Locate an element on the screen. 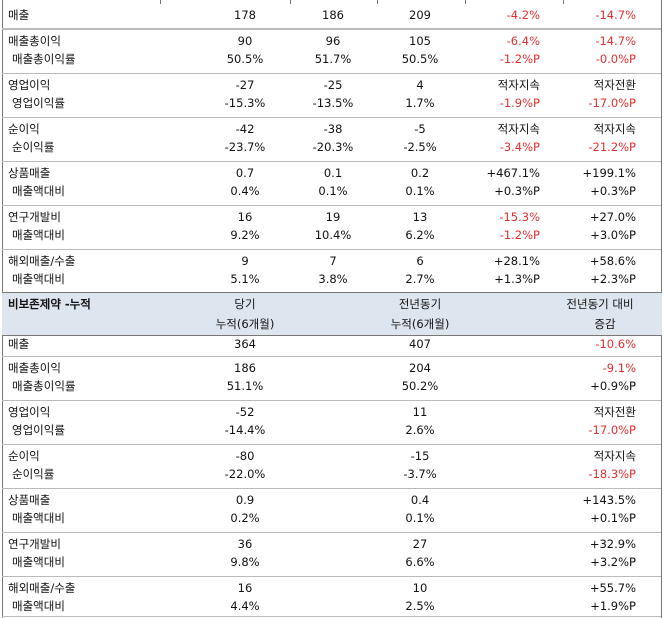 This screenshot has width=666, height=618. row-label: 매출총이익률 is located at coordinates (44, 59).